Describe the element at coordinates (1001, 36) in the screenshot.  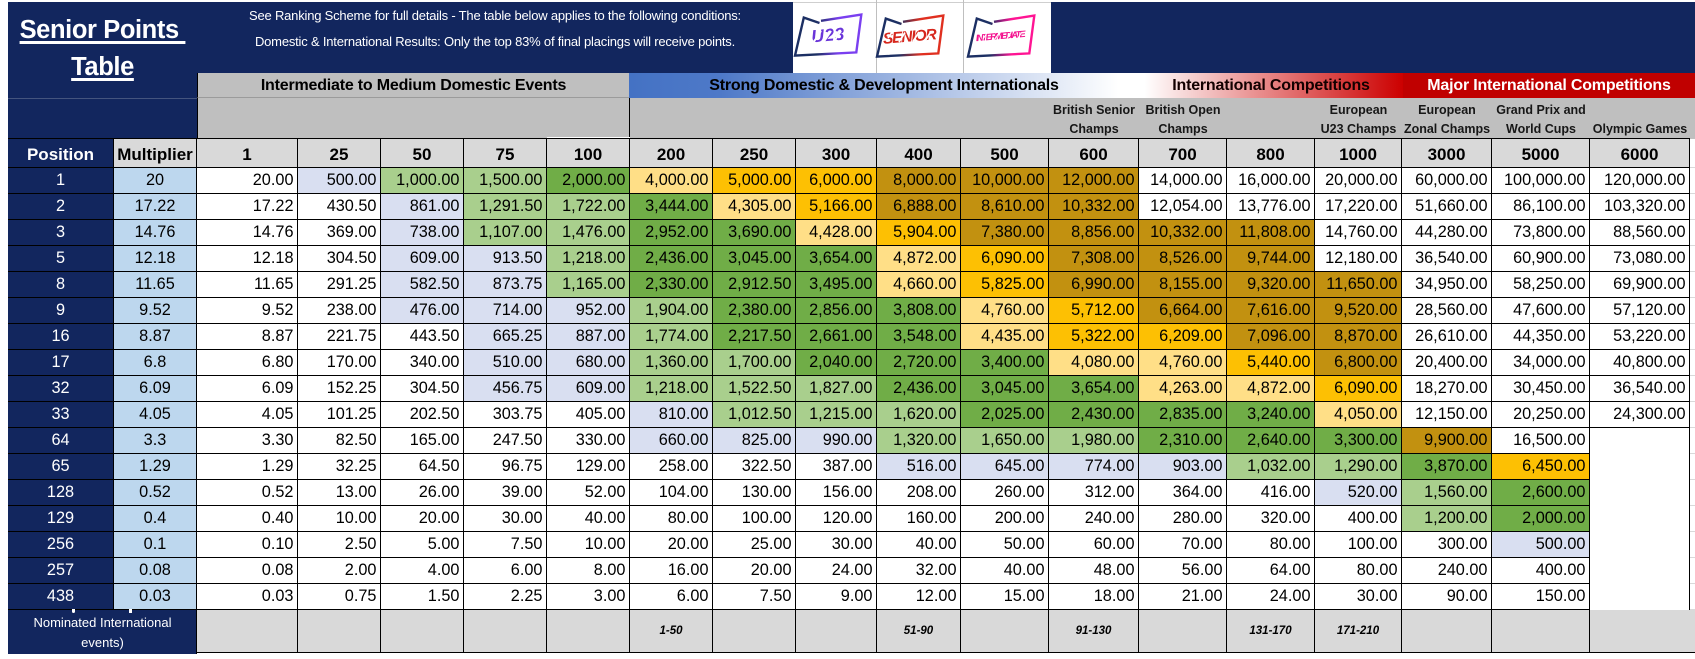
I see `svg-text: INTERMEDIATE` at that location.